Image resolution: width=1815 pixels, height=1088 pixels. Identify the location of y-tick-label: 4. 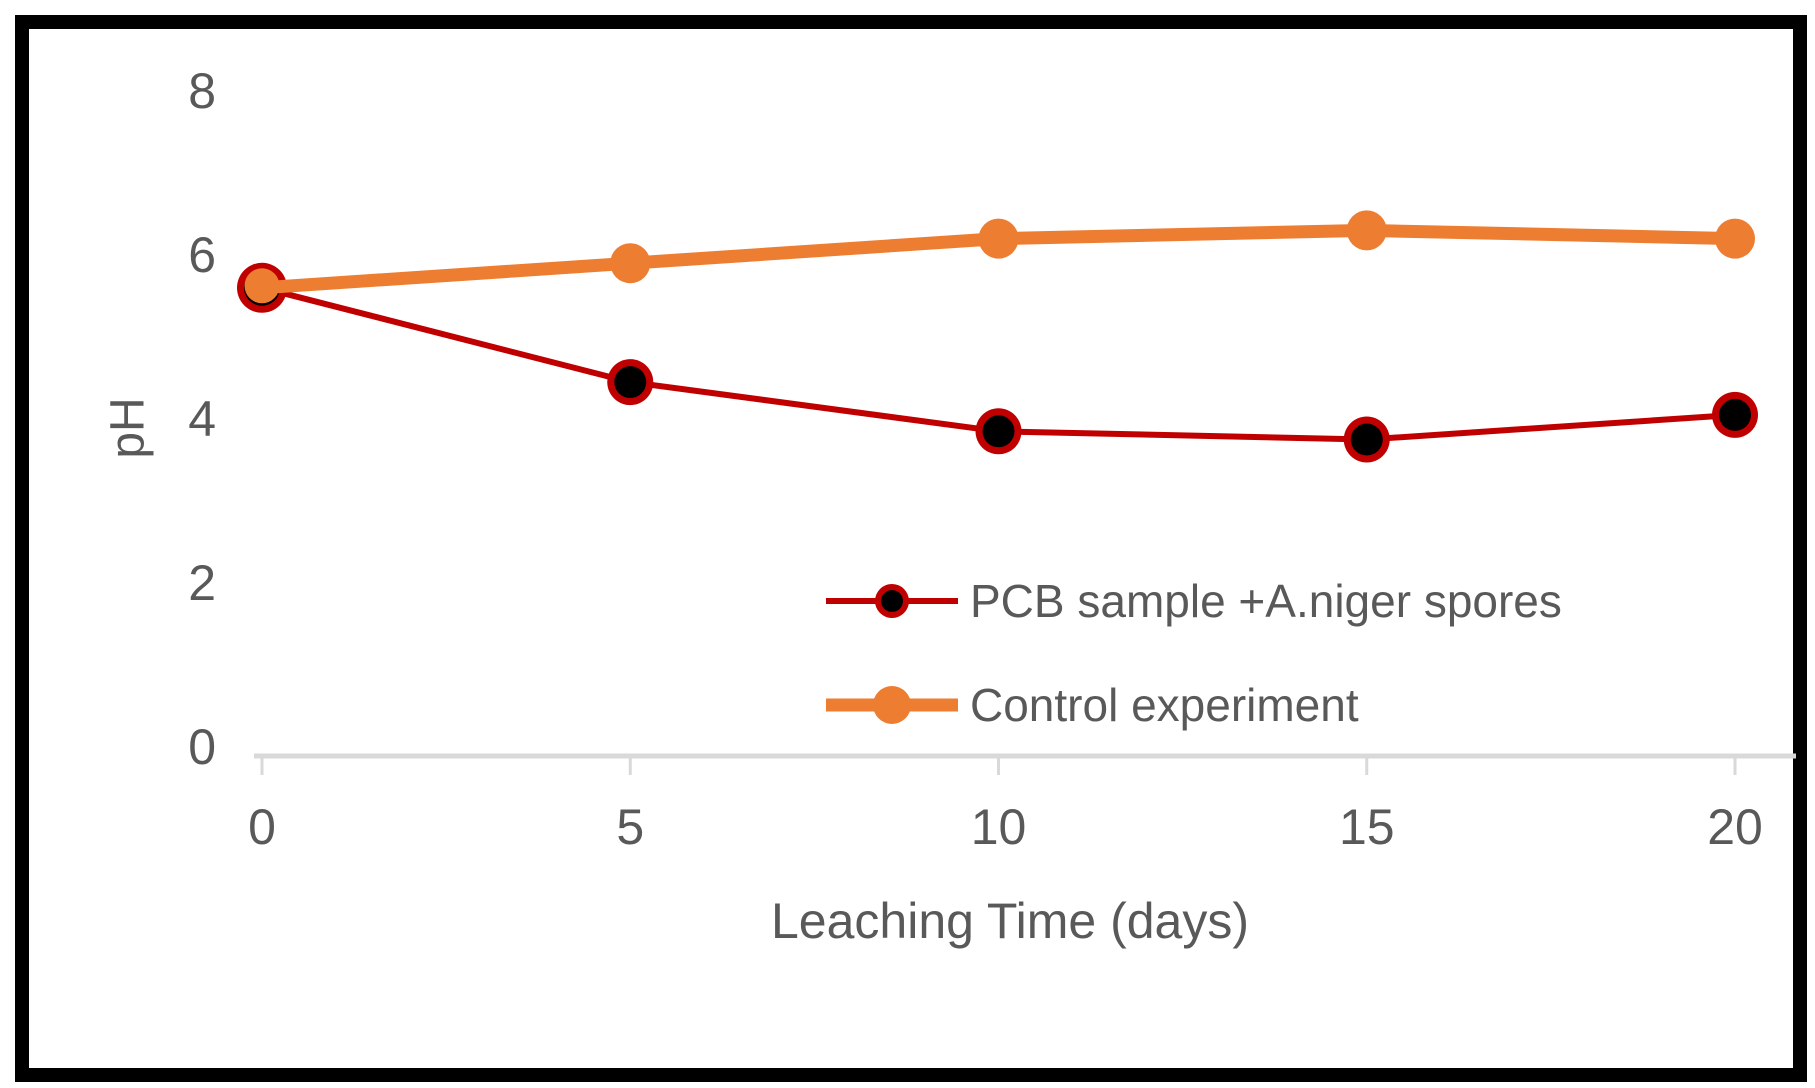
(202, 419).